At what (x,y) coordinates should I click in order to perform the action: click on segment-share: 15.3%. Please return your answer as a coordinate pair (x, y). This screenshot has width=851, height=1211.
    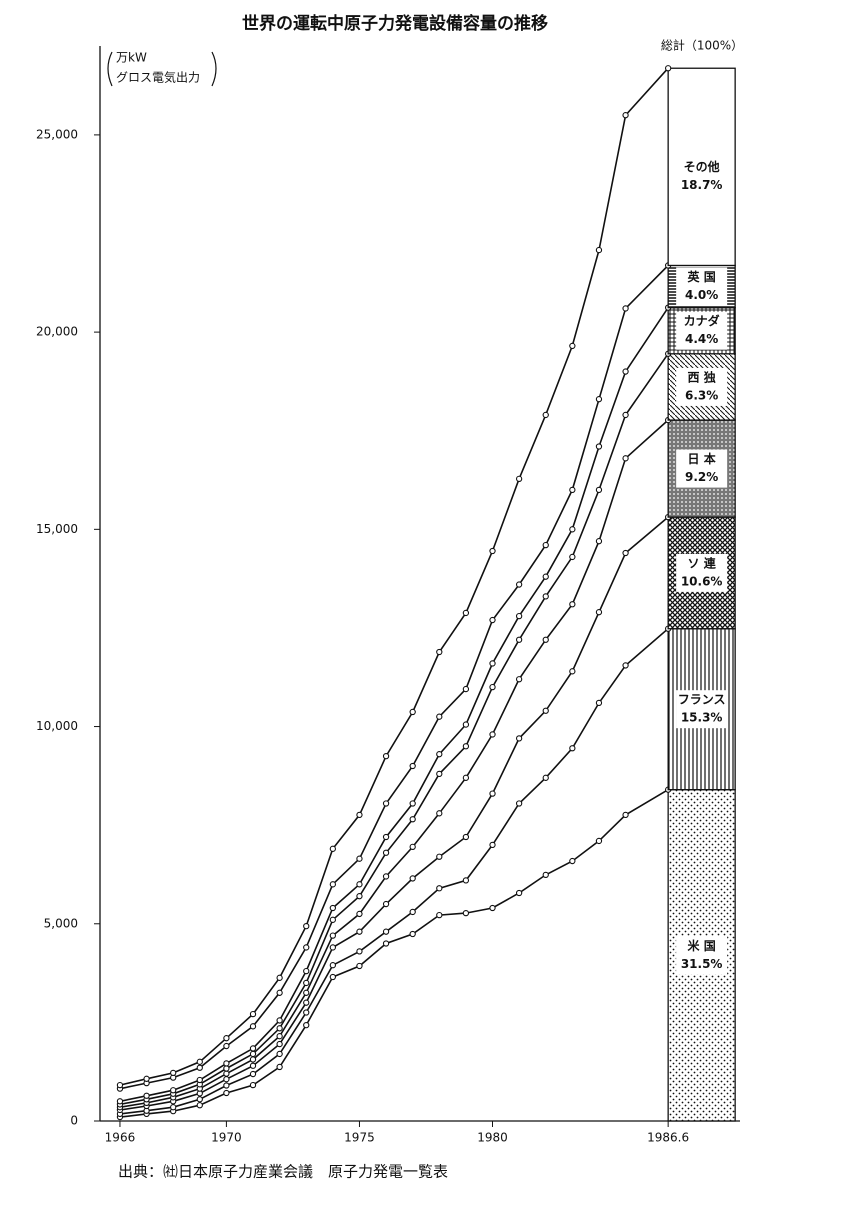
    Looking at the image, I should click on (702, 718).